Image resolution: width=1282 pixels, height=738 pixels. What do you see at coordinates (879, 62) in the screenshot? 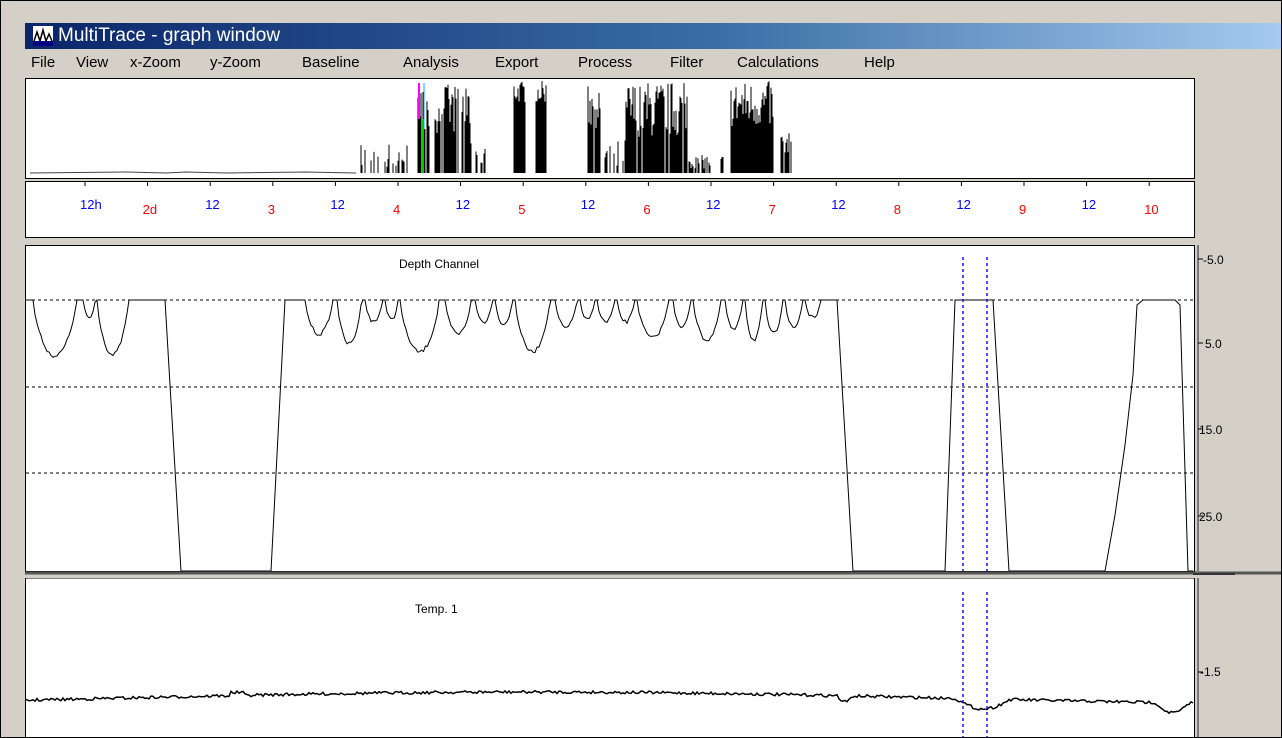
I see `menu-help: Help` at bounding box center [879, 62].